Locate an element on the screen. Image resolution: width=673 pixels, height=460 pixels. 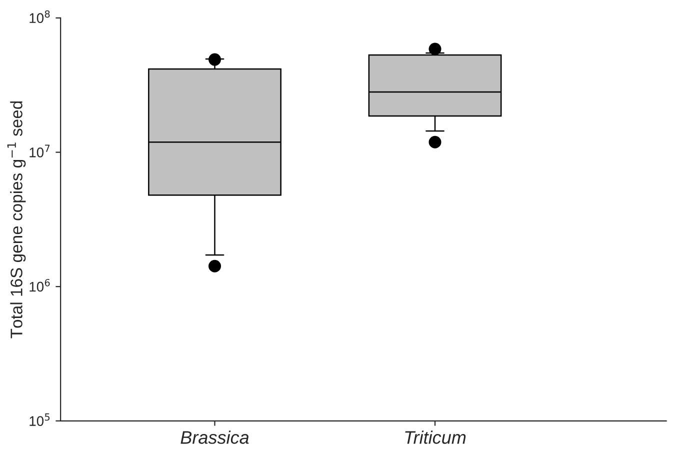
y-tick-label: 10$^{8}$ is located at coordinates (40, 17).